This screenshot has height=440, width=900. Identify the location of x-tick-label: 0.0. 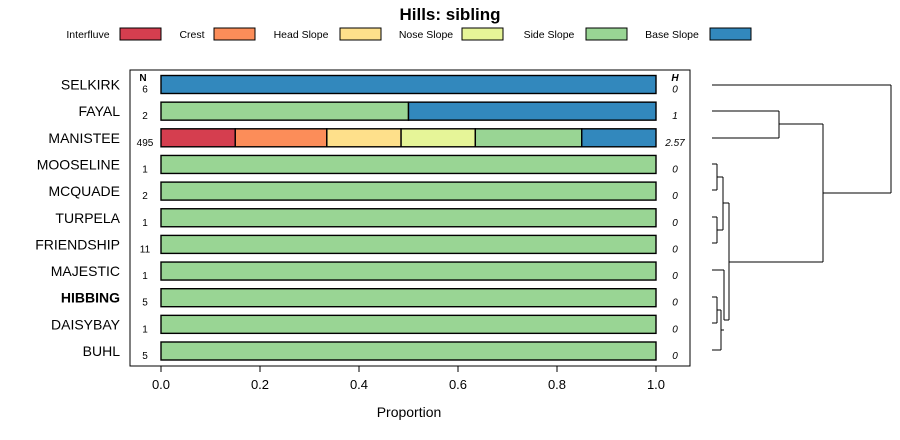
(161, 384).